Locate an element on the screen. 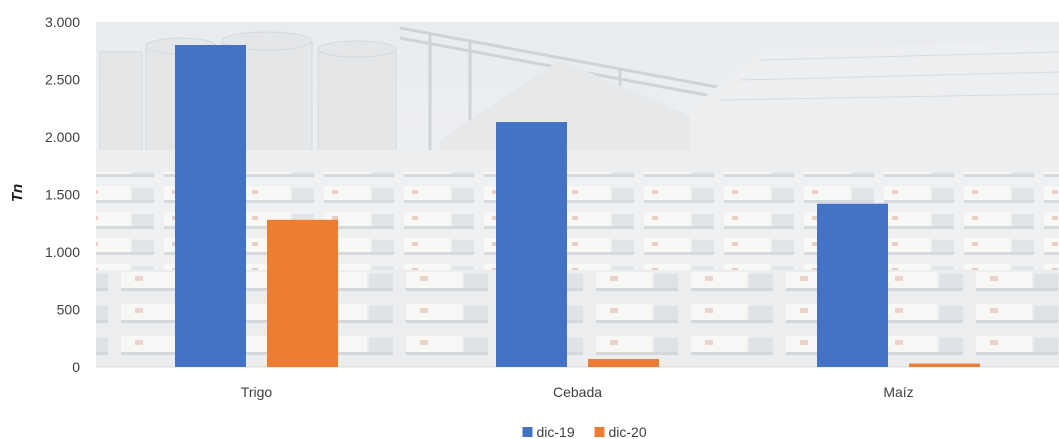 This screenshot has height=439, width=1059. legend-item-dic-20: dic-20 is located at coordinates (620, 431).